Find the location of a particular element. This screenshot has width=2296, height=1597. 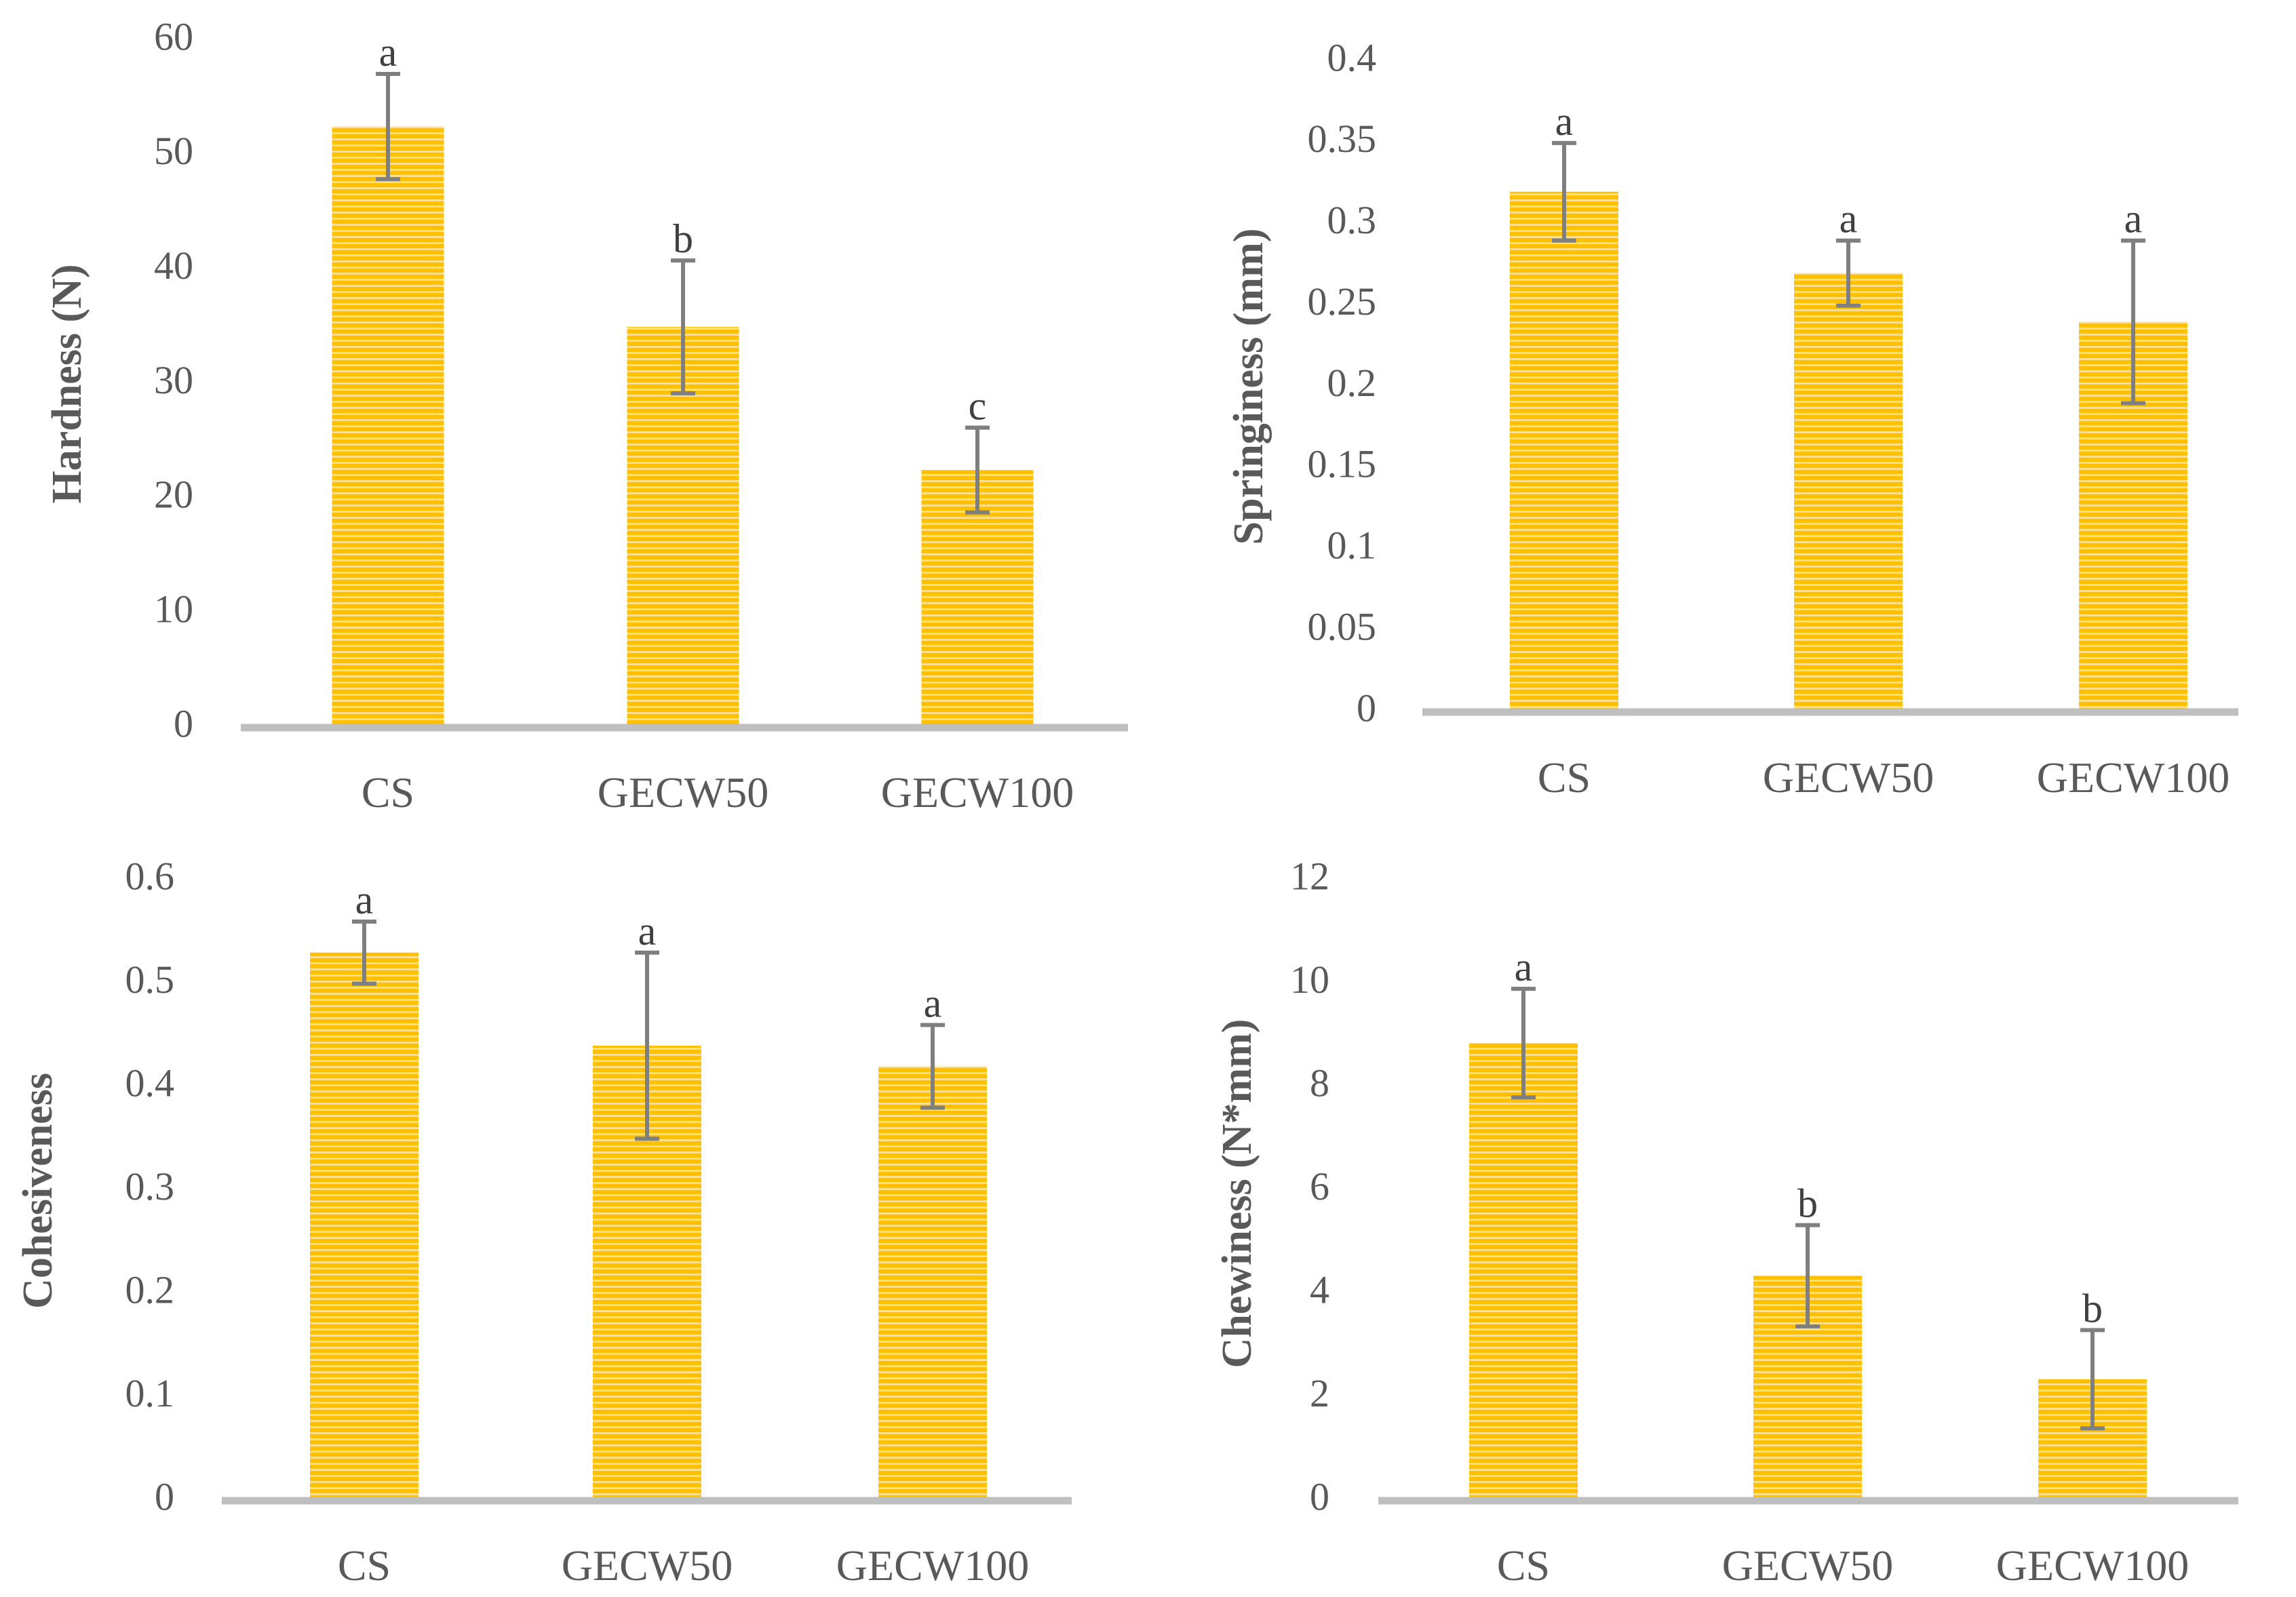

chewiness-bar is located at coordinates (1523, 1272).